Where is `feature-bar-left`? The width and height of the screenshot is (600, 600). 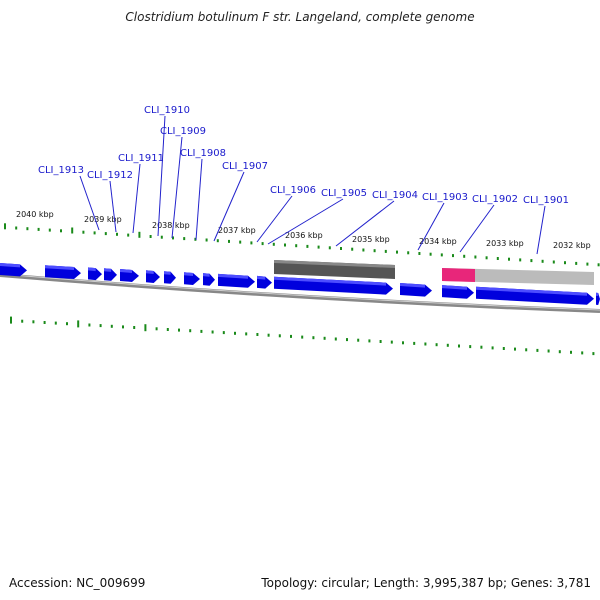
feature-bar-left is located at coordinates (334, 269).